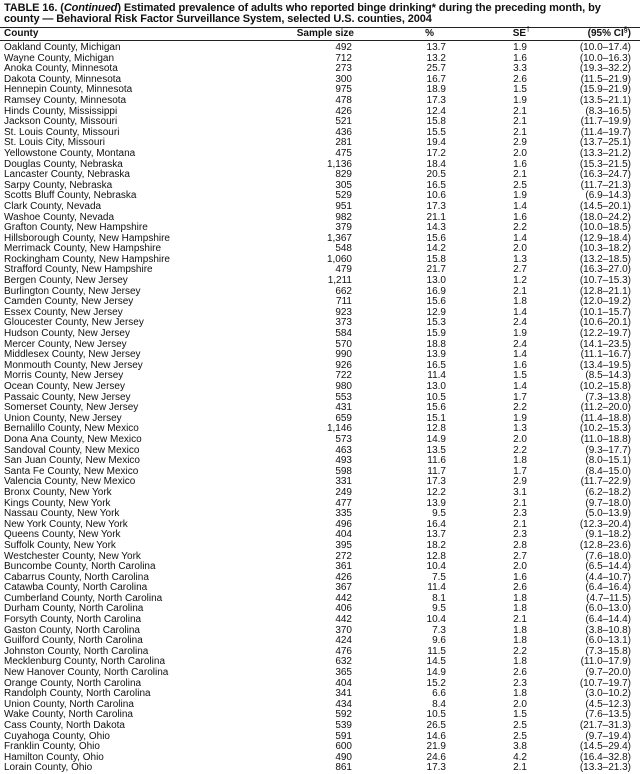 The image size is (640, 774). I want to click on cell-county: Forsyth County, North Carolina, so click(73, 620).